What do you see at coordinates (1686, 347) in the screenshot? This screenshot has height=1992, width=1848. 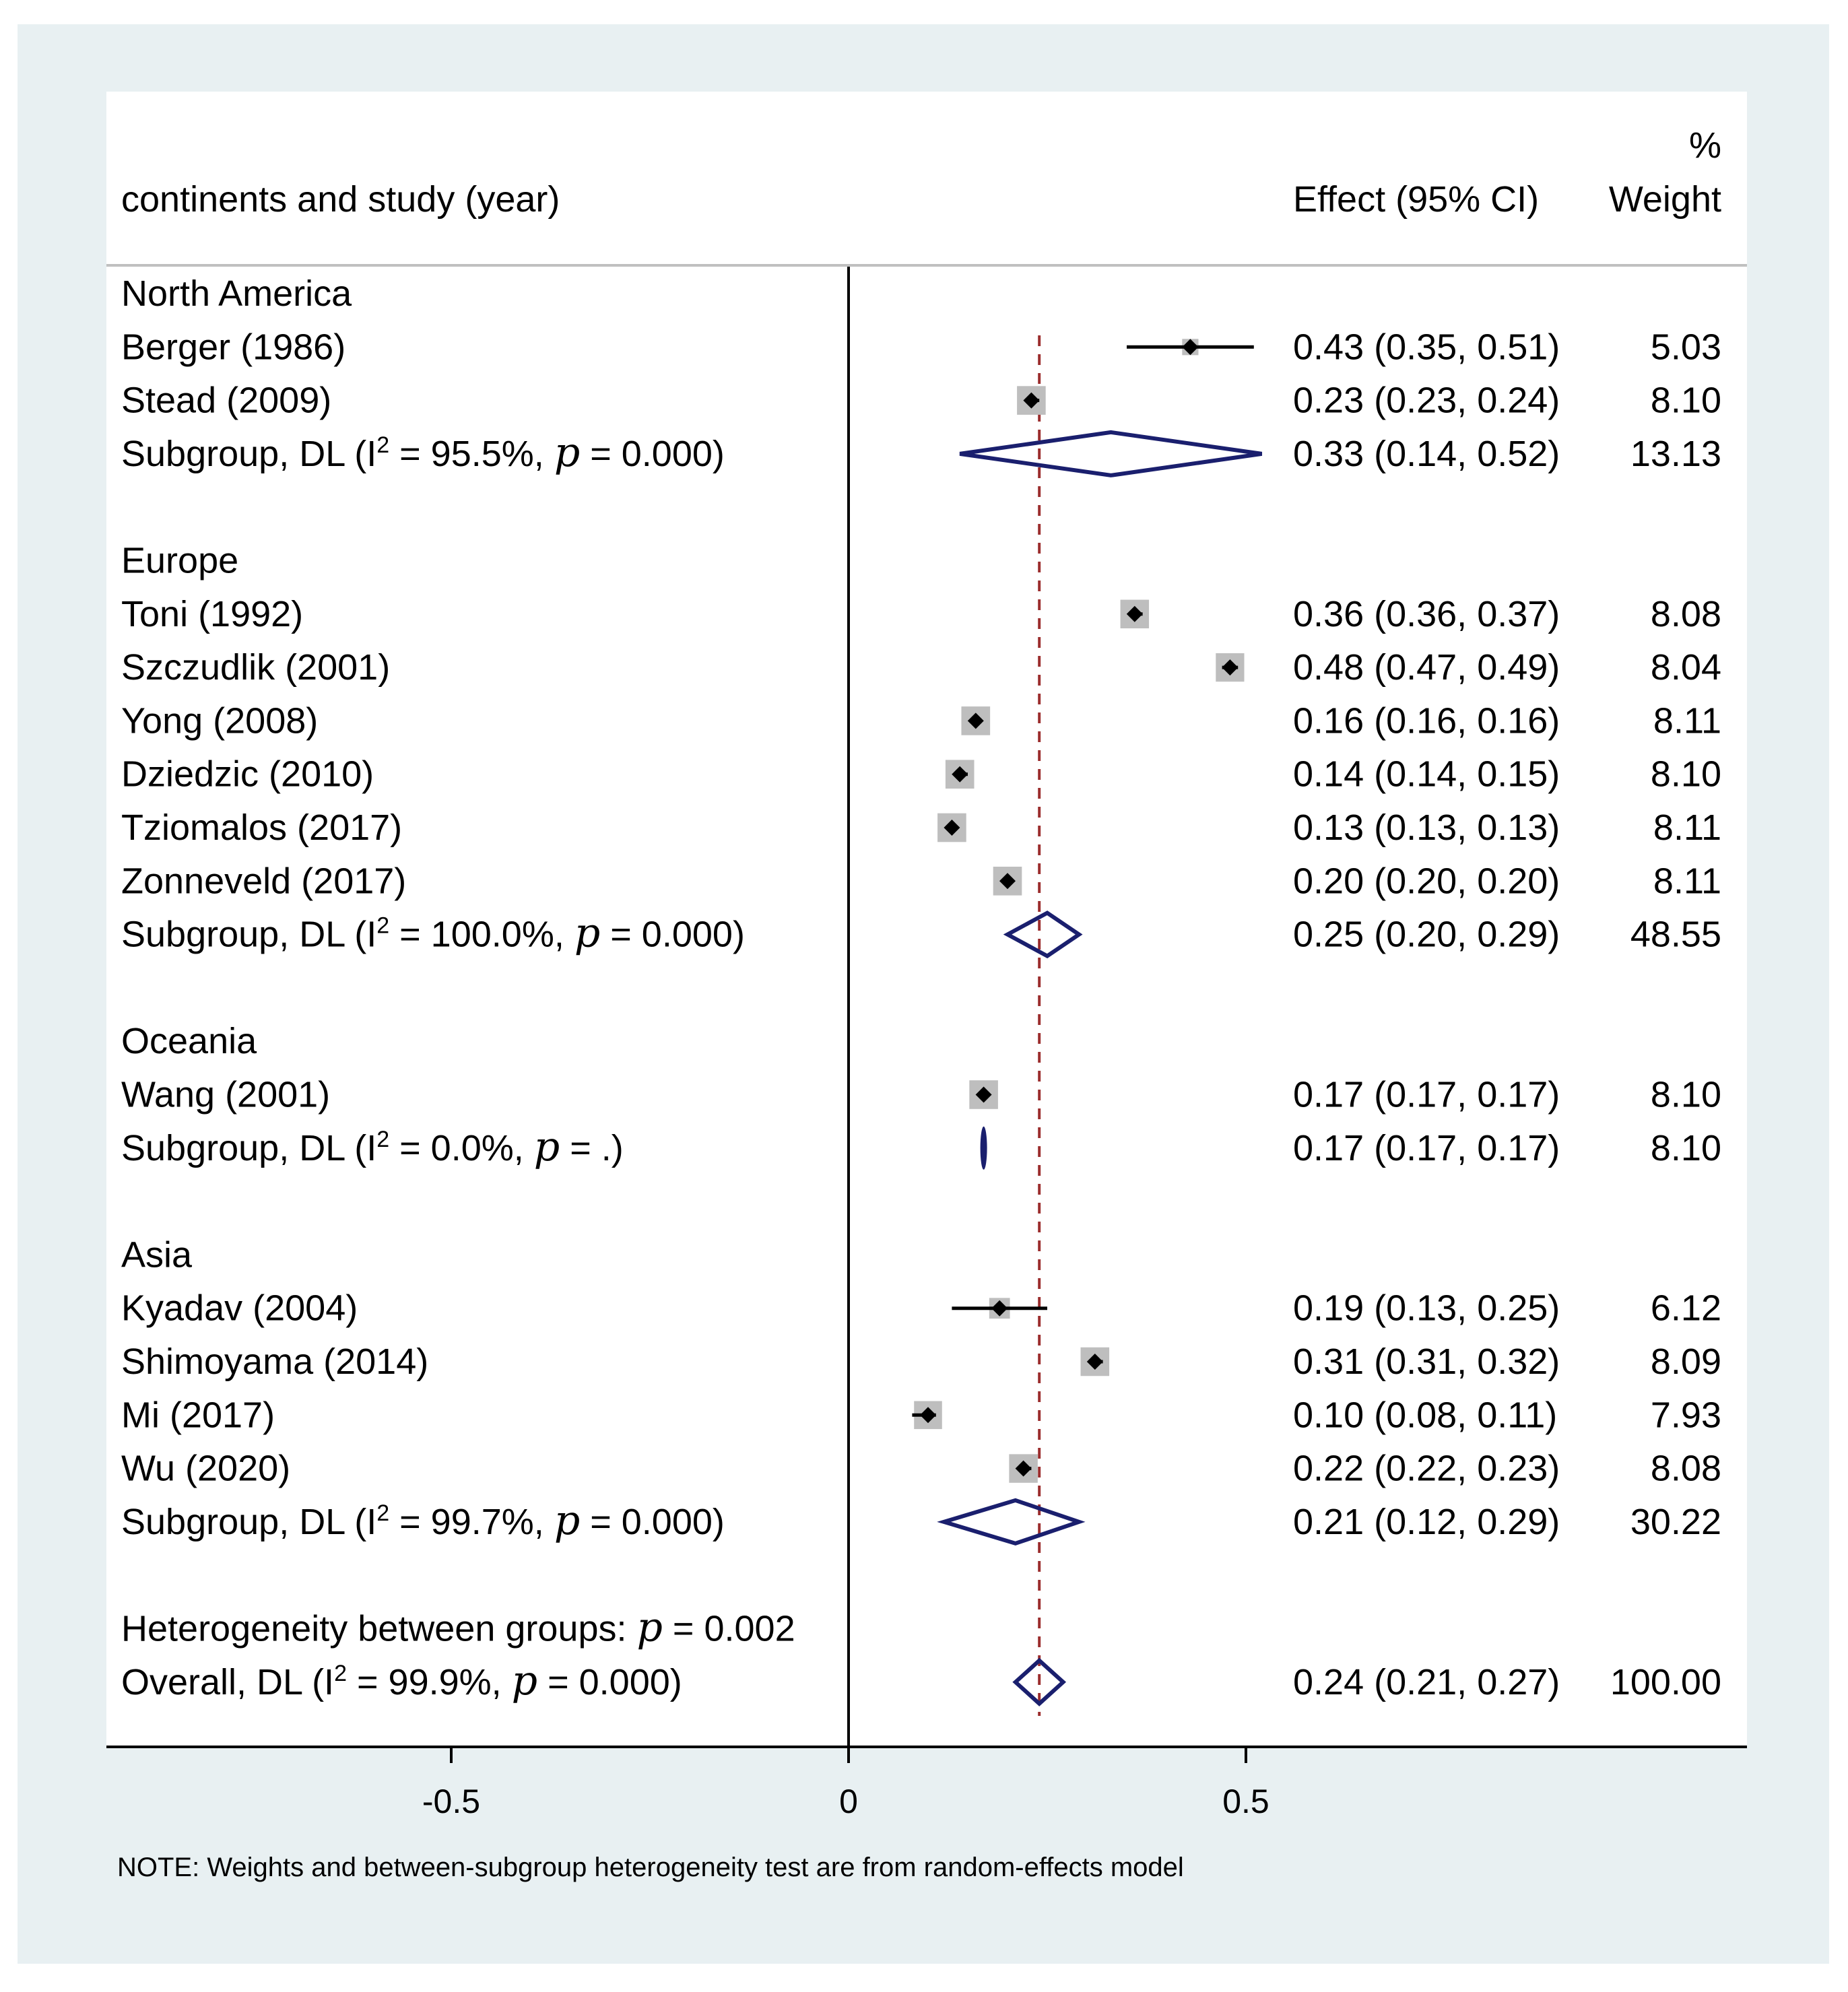 I see `weight-text: 5.03` at bounding box center [1686, 347].